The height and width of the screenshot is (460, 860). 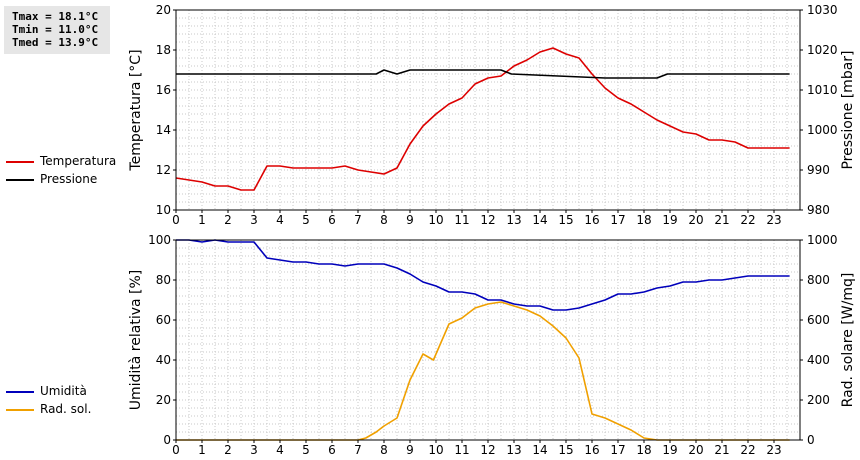 I want to click on legend-pressure-label: Pressione, so click(x=69, y=179).